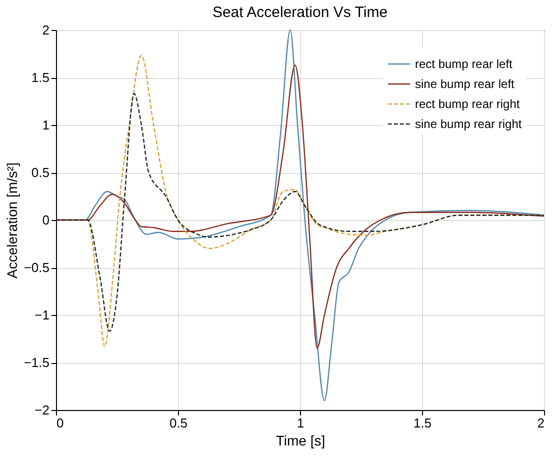 This screenshot has height=459, width=560. Describe the element at coordinates (178, 423) in the screenshot. I see `x-tick-label: 0.5` at that location.